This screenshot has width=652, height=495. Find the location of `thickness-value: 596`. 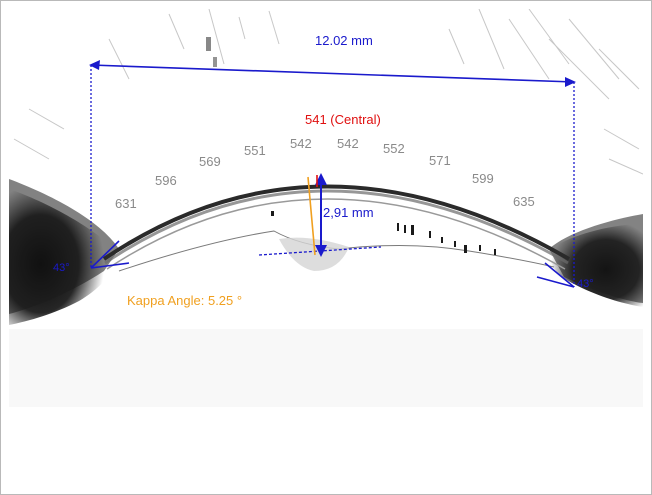

thickness-value: 596 is located at coordinates (166, 180).